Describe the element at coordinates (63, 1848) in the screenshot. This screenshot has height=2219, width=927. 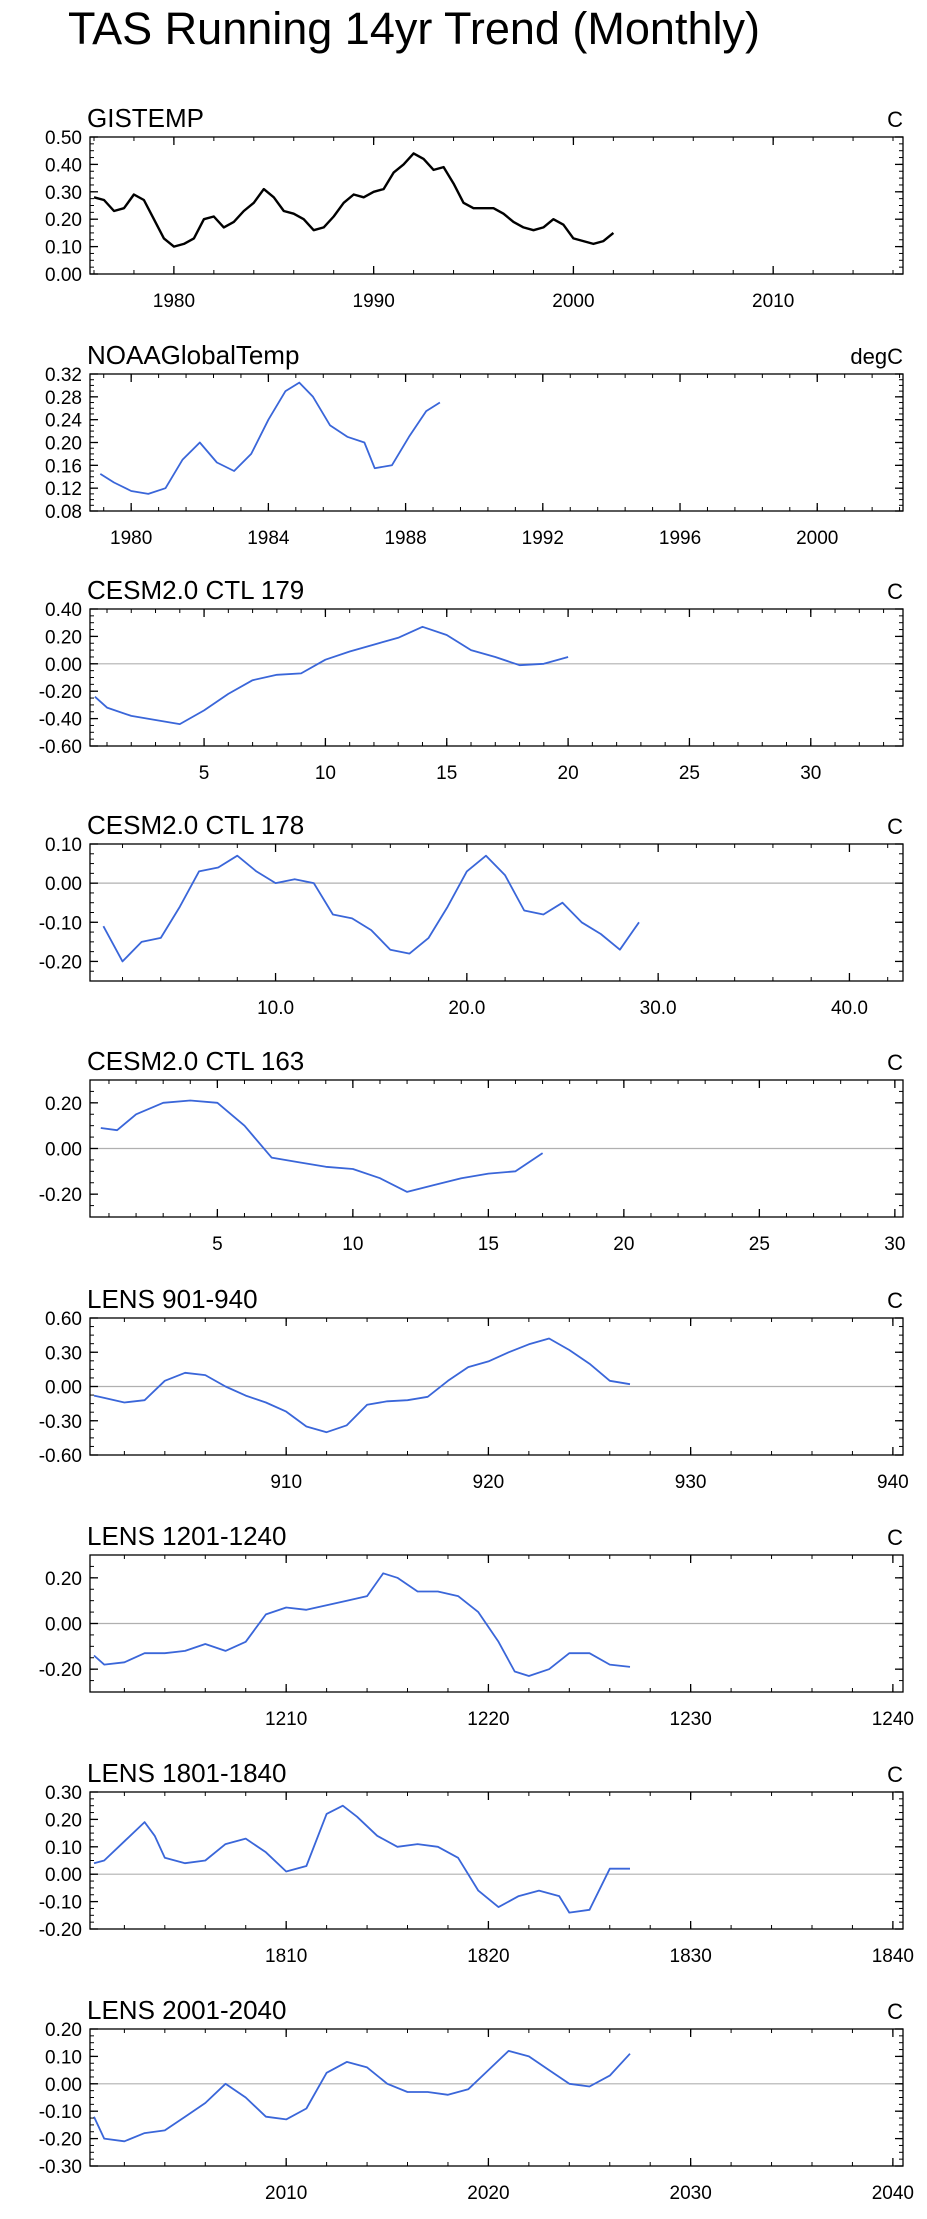
I see `panel8-ytick-label: 0.10` at that location.